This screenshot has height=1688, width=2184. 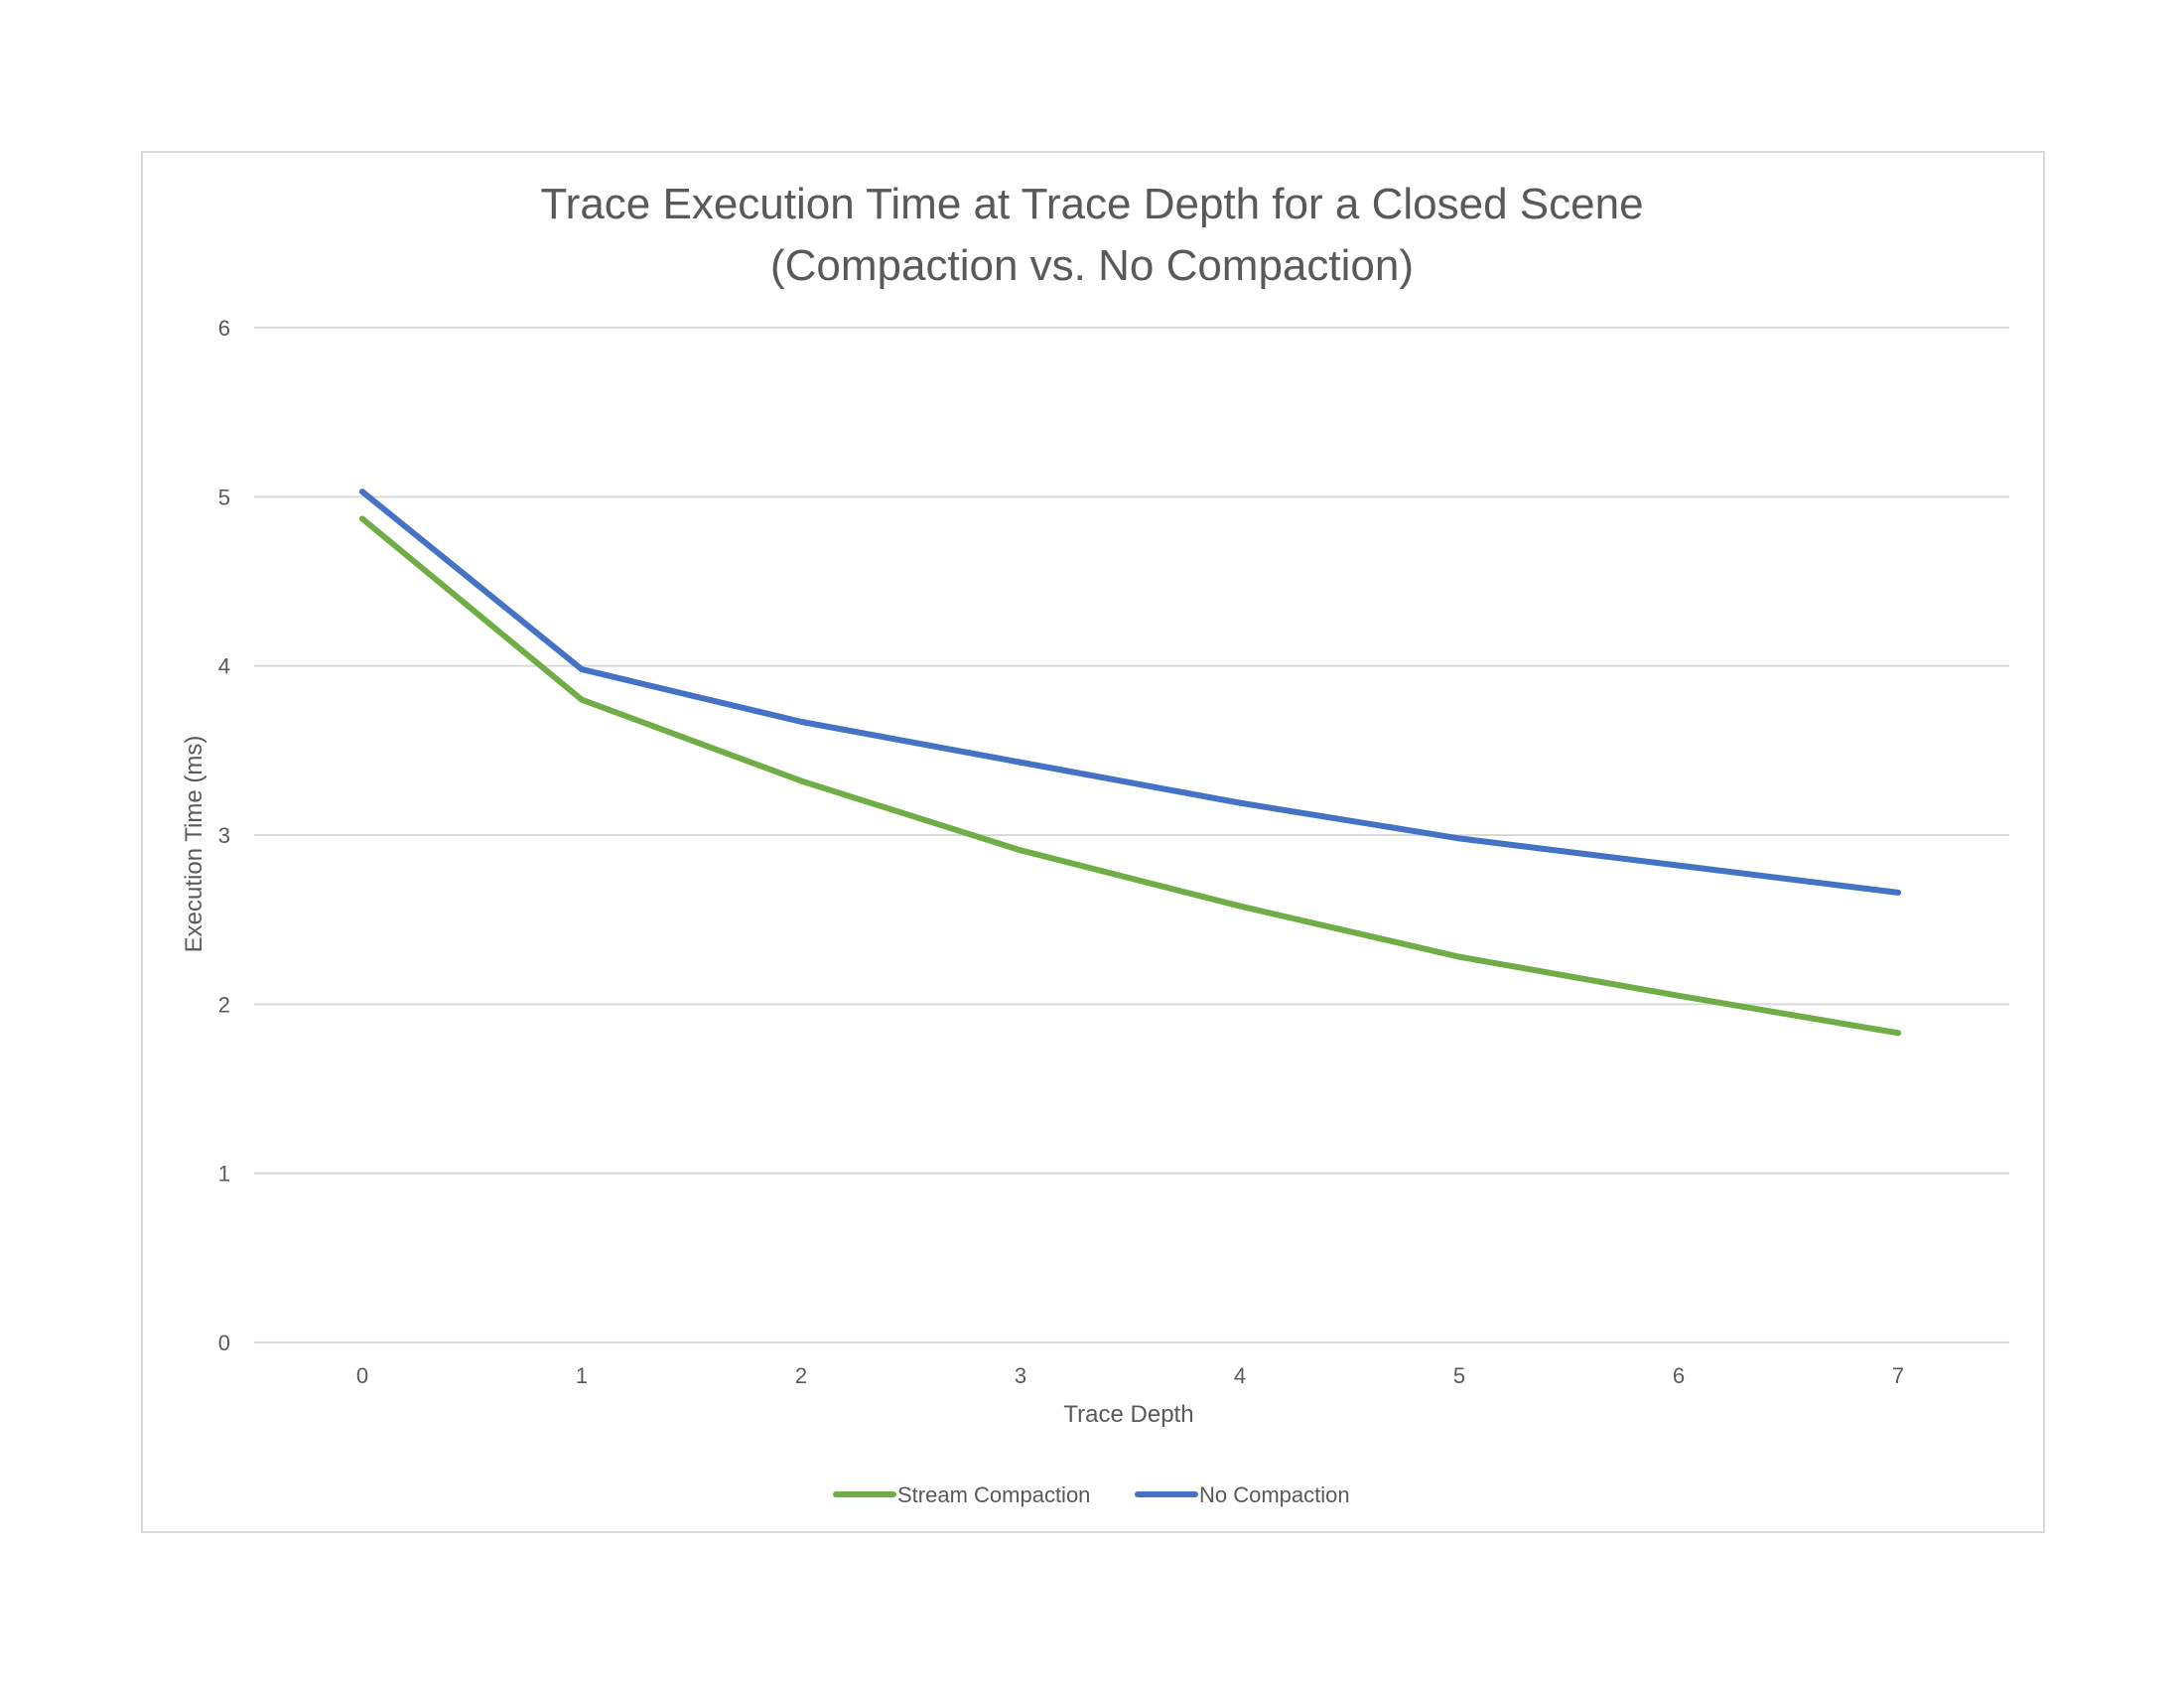 I want to click on x-tick-label-6: 6, so click(x=1679, y=1375).